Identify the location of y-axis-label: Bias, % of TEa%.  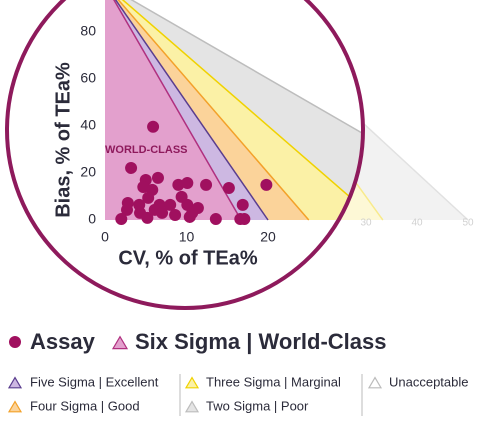
(63, 140).